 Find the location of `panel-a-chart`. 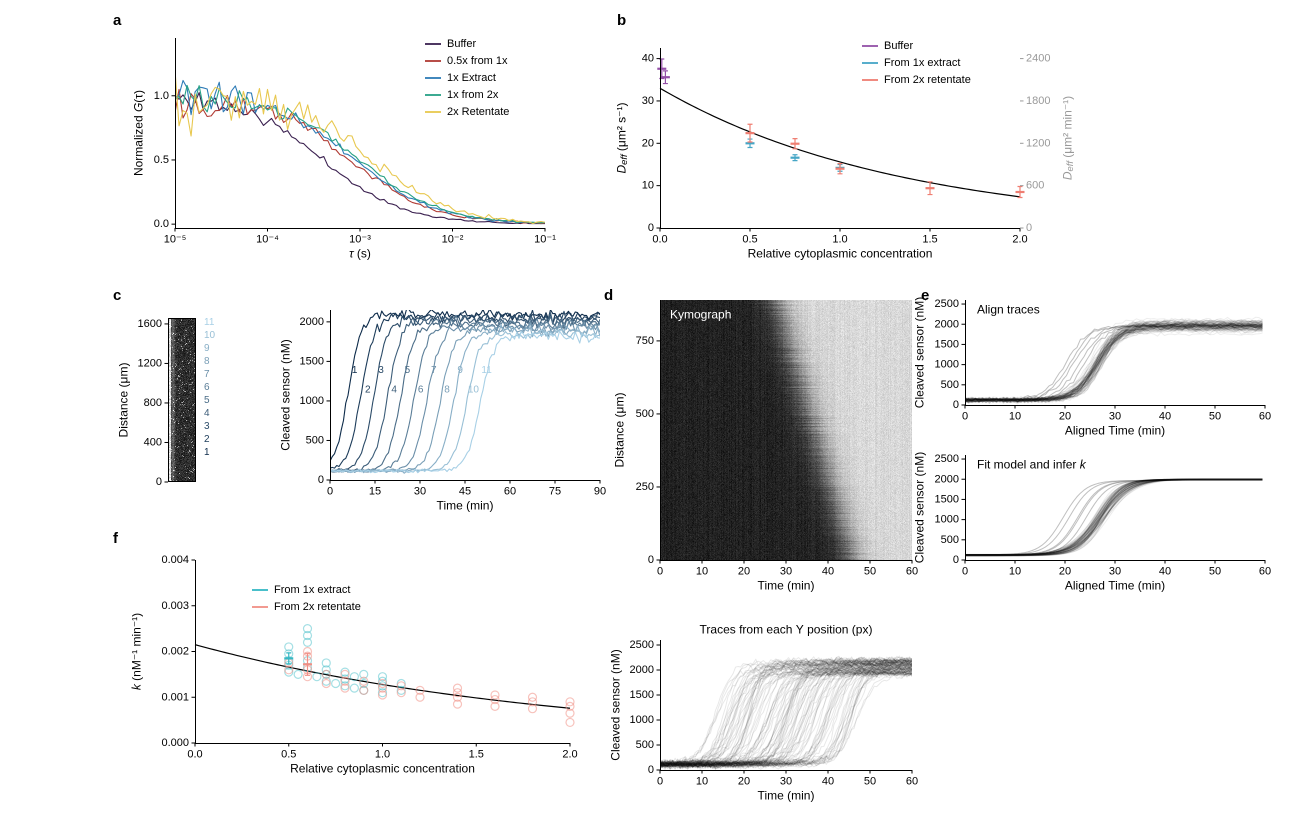

panel-a-chart is located at coordinates (335, 144).